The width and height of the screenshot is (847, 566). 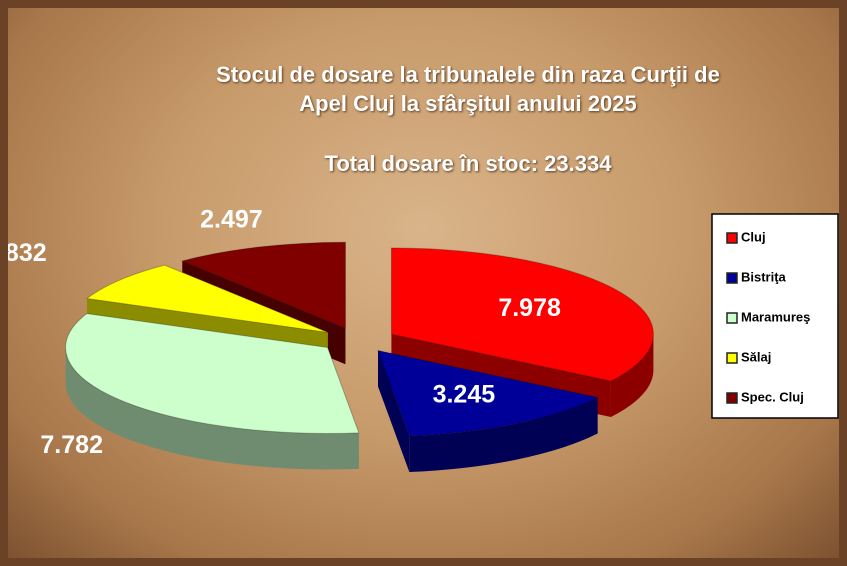 I want to click on legend-label: Cluj, so click(x=753, y=236).